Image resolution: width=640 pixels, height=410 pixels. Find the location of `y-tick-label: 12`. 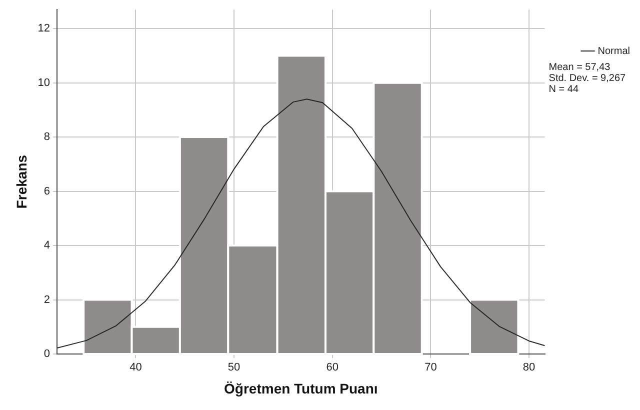

y-tick-label: 12 is located at coordinates (44, 28).